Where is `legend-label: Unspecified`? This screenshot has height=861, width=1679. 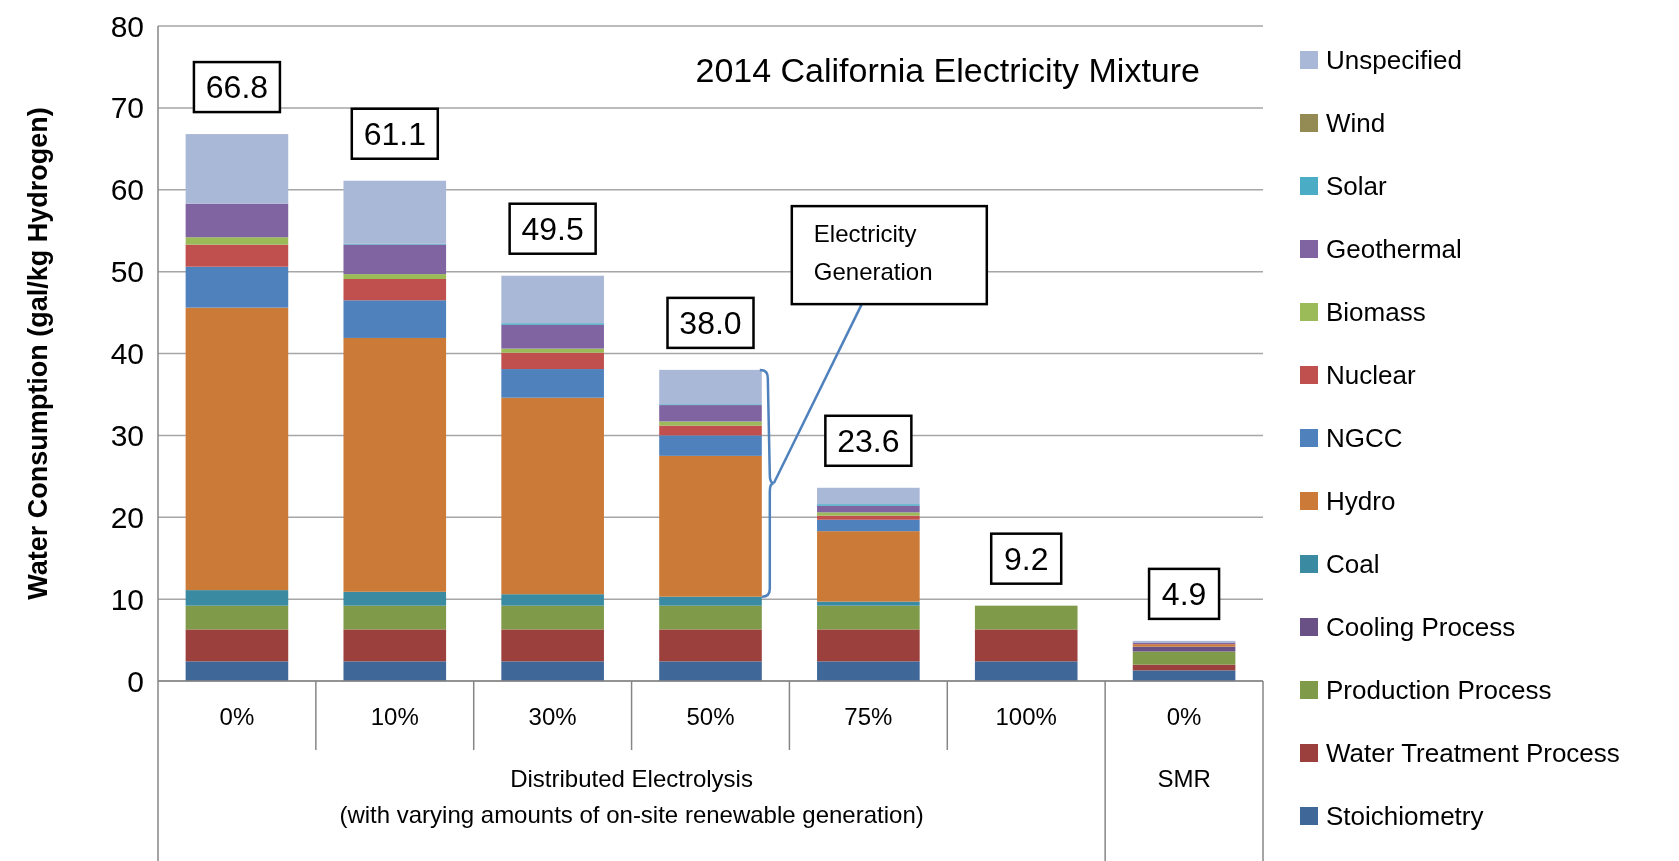
legend-label: Unspecified is located at coordinates (1394, 60).